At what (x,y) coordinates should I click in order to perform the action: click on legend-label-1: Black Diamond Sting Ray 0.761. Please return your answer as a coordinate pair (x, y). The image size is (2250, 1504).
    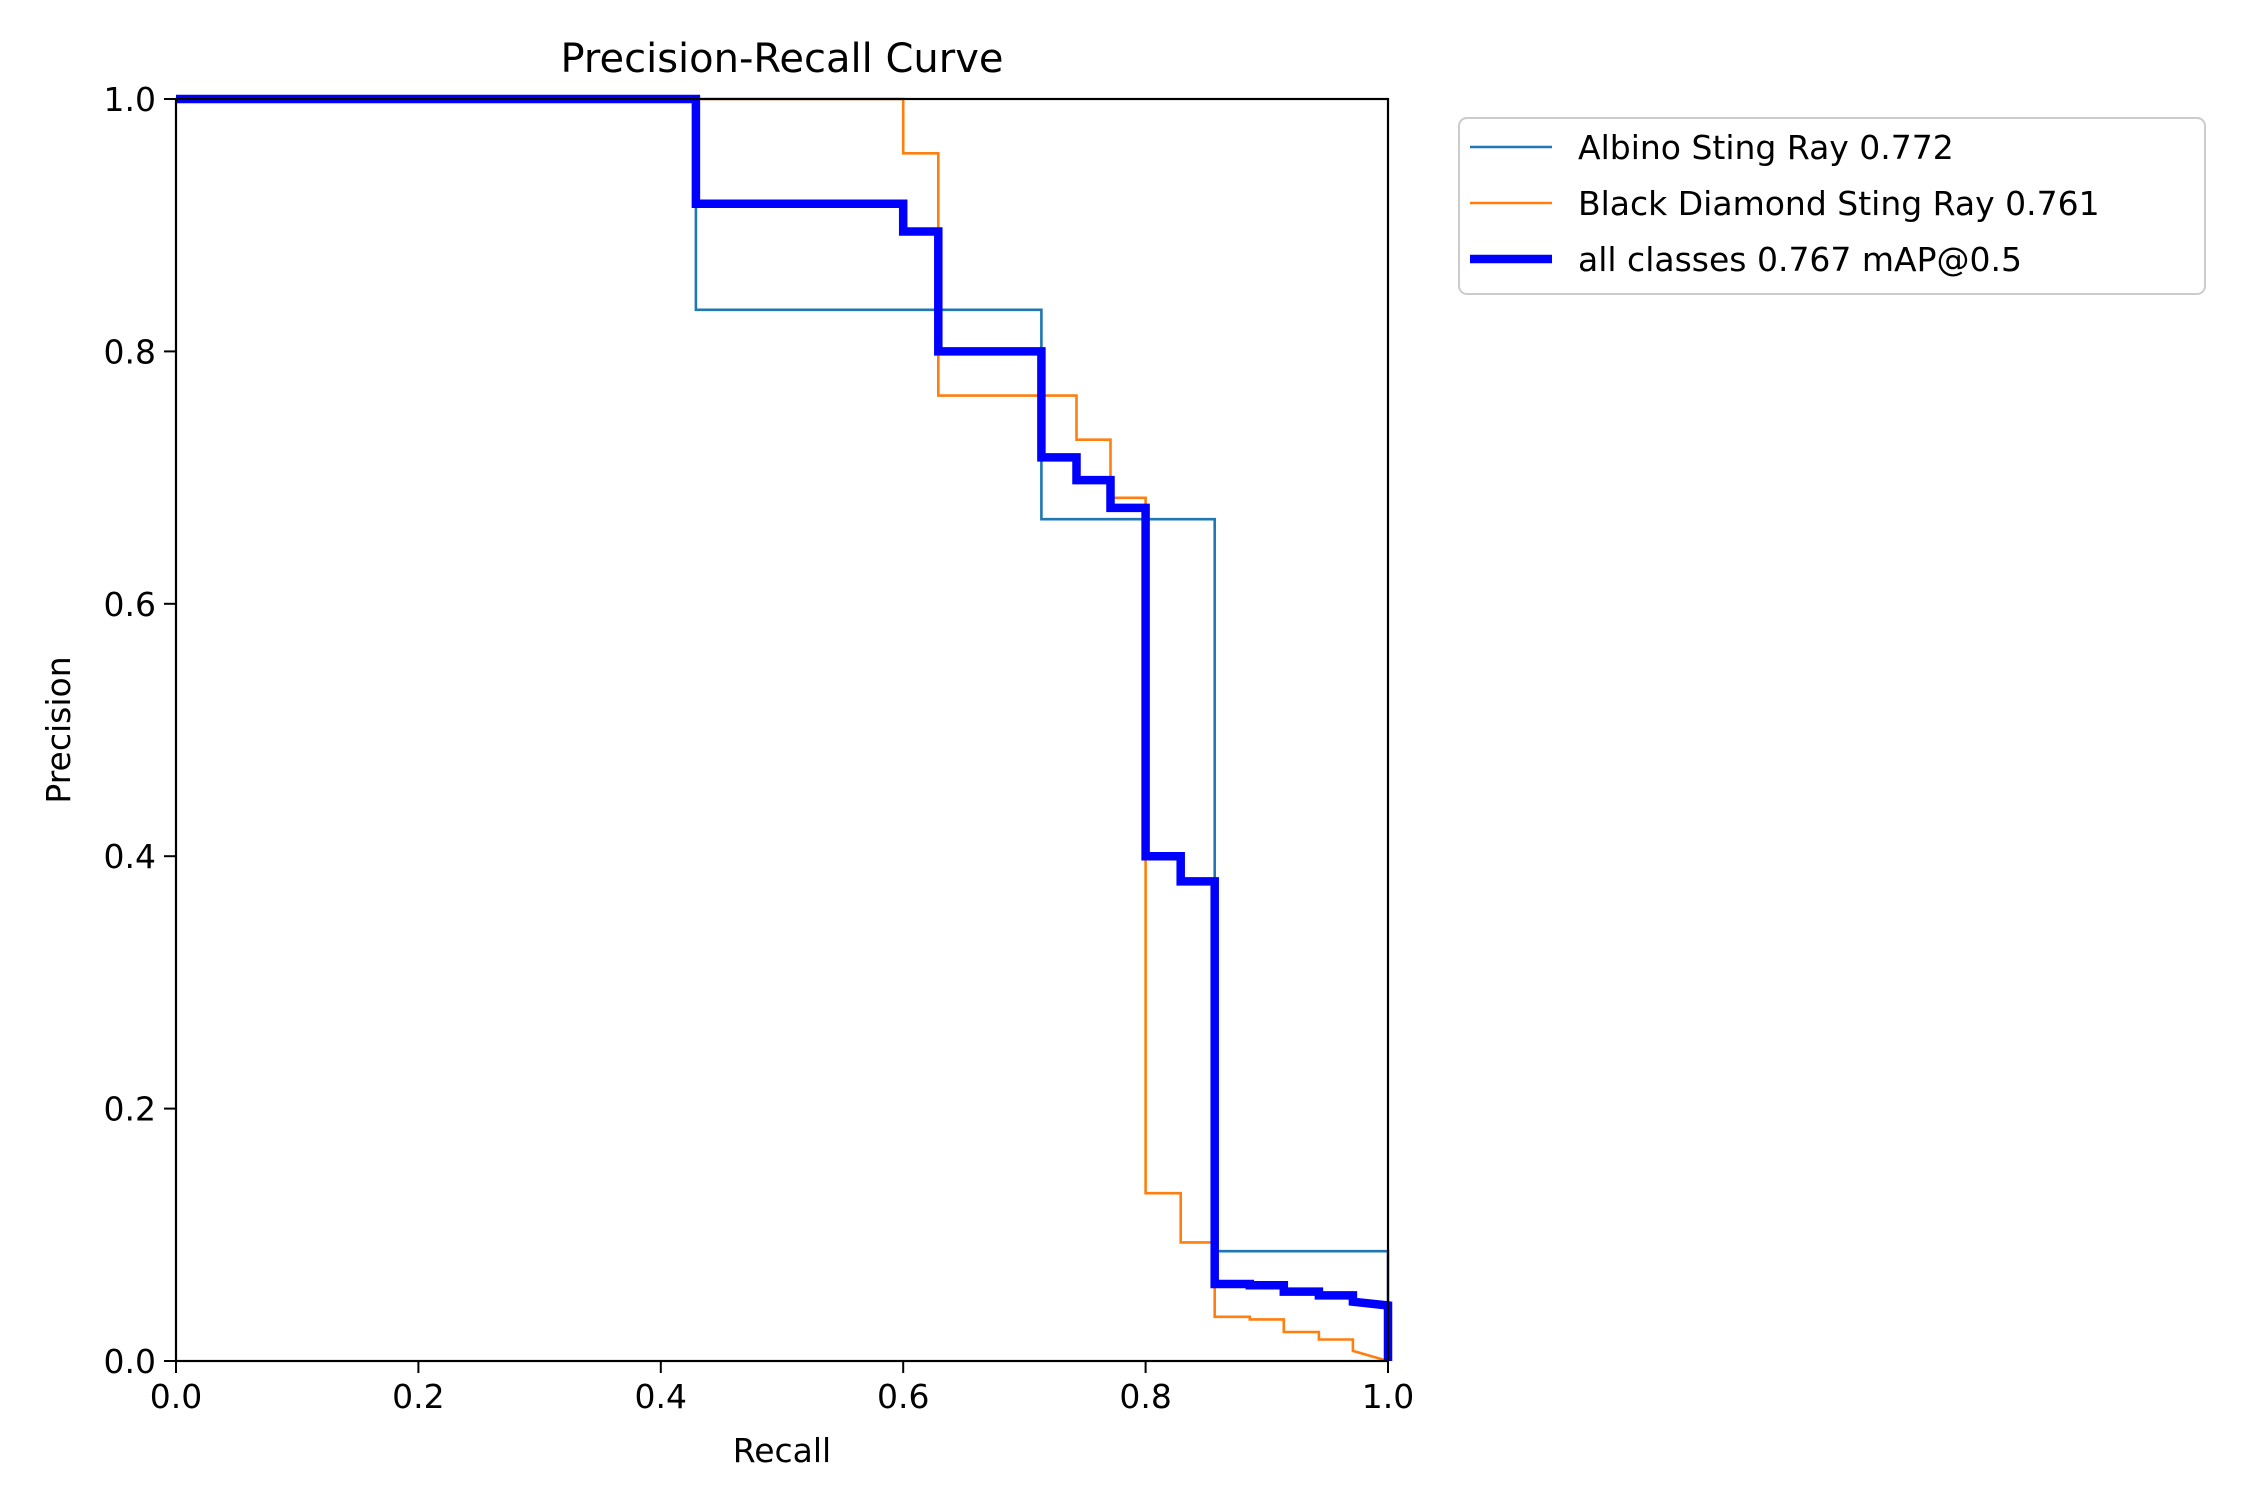
    Looking at the image, I should click on (1839, 203).